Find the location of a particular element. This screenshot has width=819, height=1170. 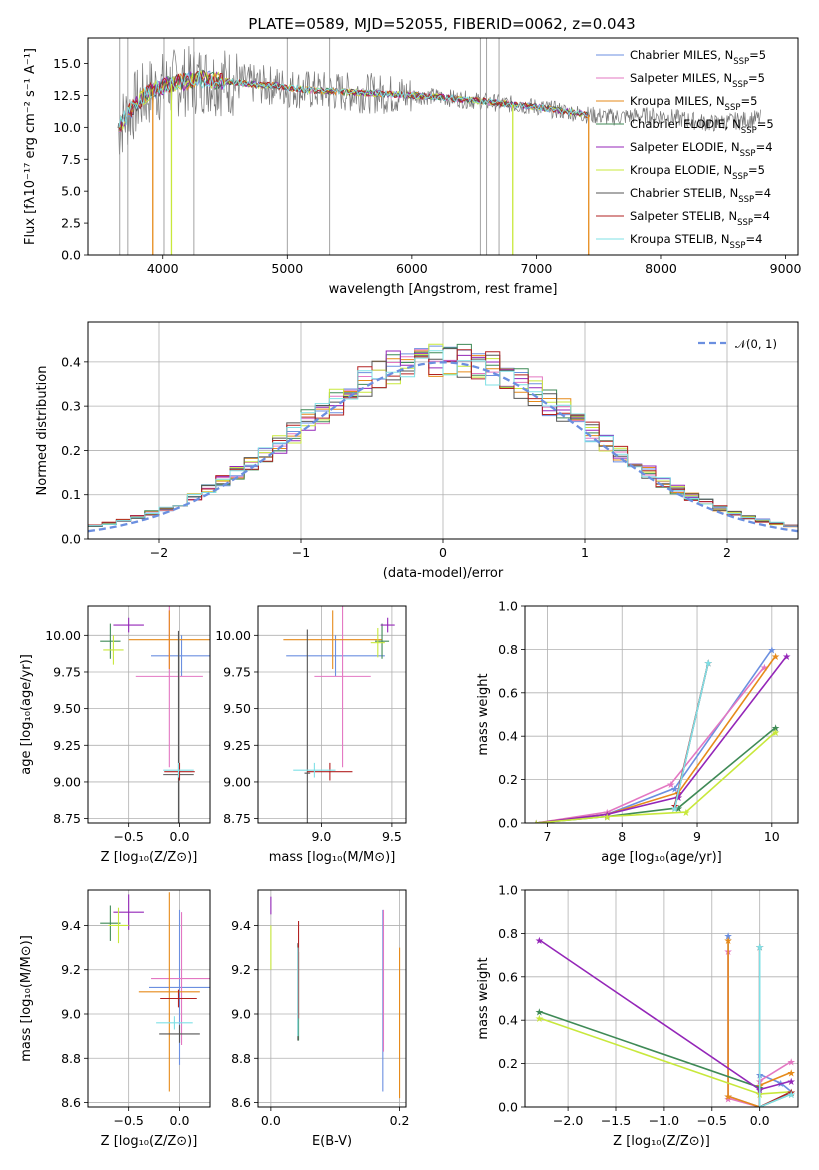

y-tick-label: 5.0 is located at coordinates (71, 191).